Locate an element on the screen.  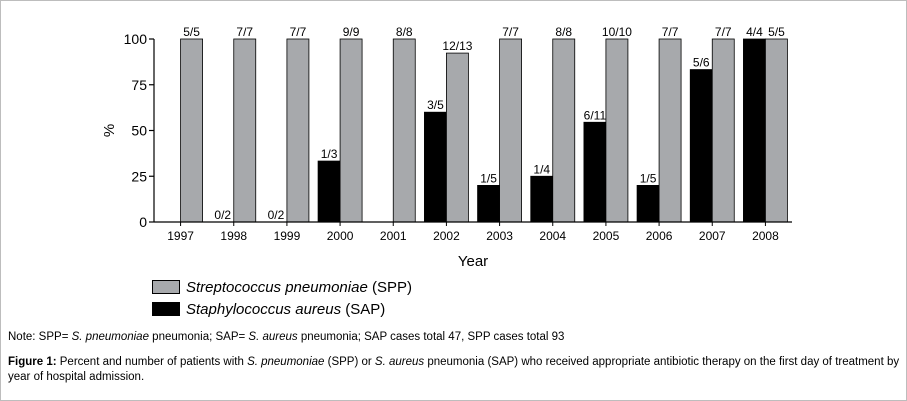
bar-sap-2004 is located at coordinates (542, 199).